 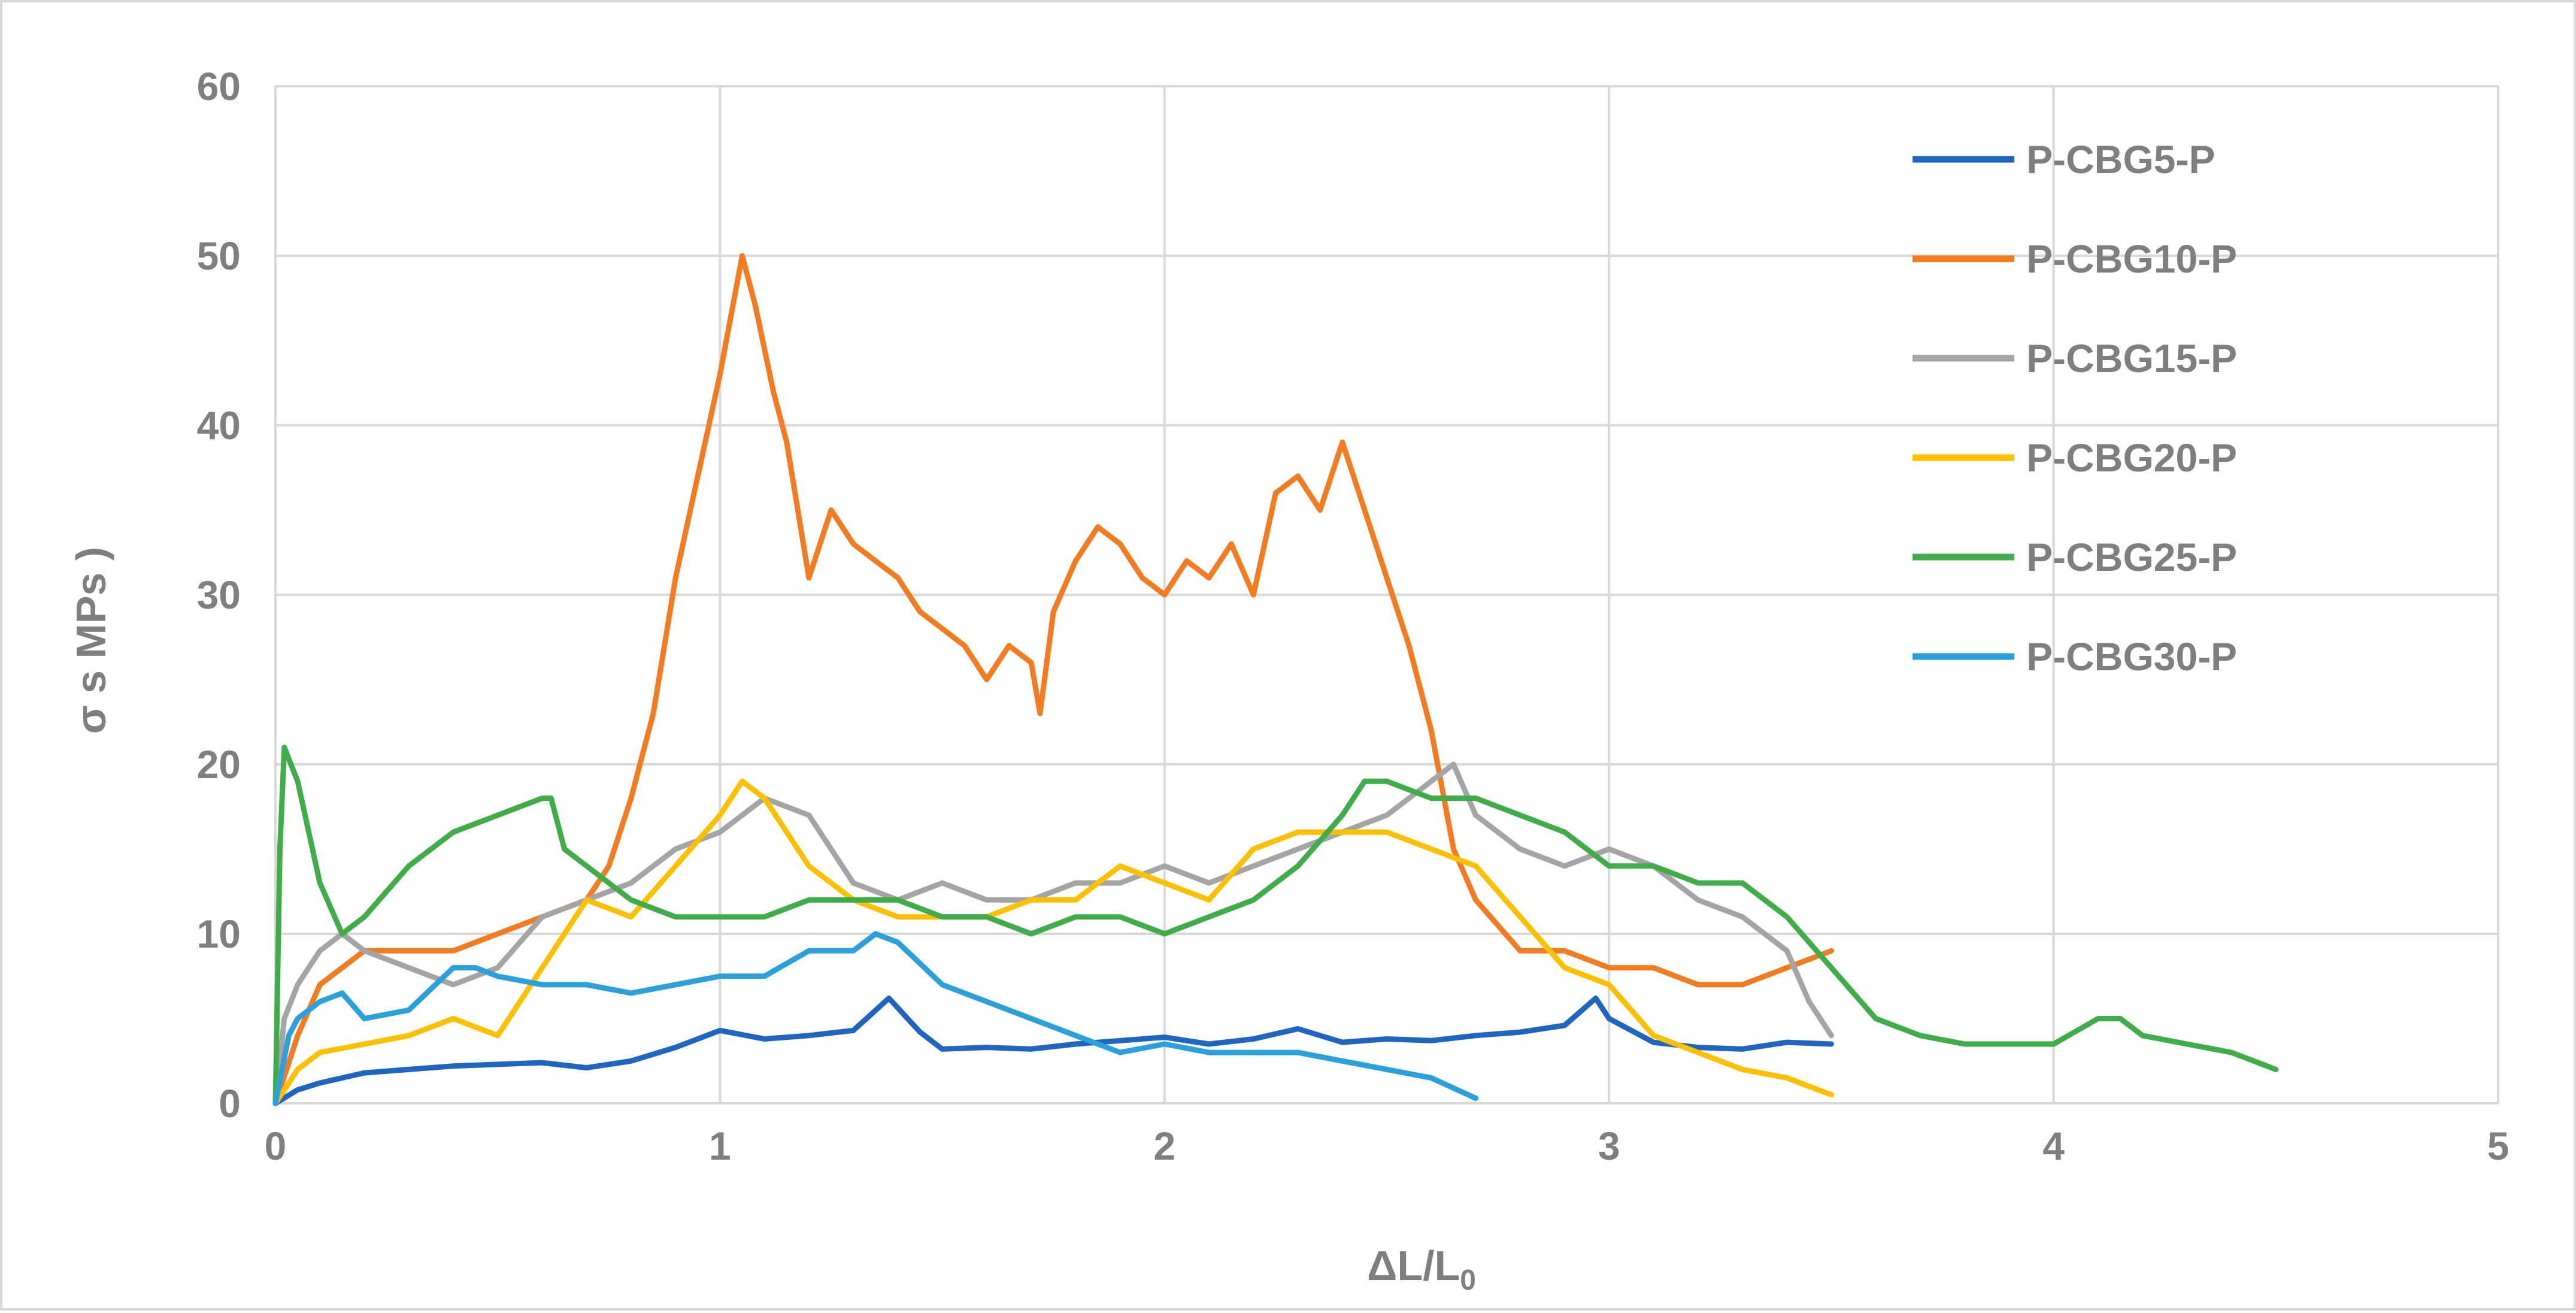 I want to click on y-axis-ticks: 0 10 20 30 40 50 60, so click(x=219, y=595).